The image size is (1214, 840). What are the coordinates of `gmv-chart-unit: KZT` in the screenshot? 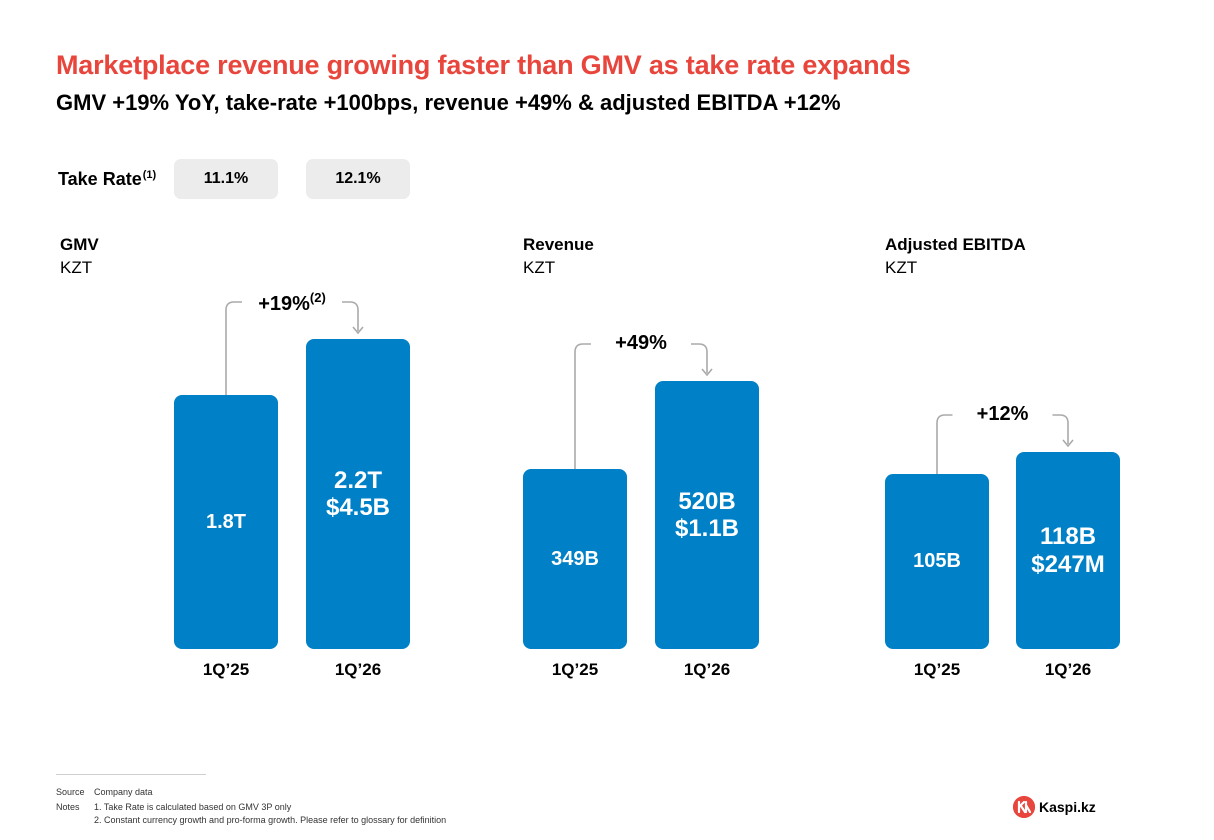 It's located at (76, 267).